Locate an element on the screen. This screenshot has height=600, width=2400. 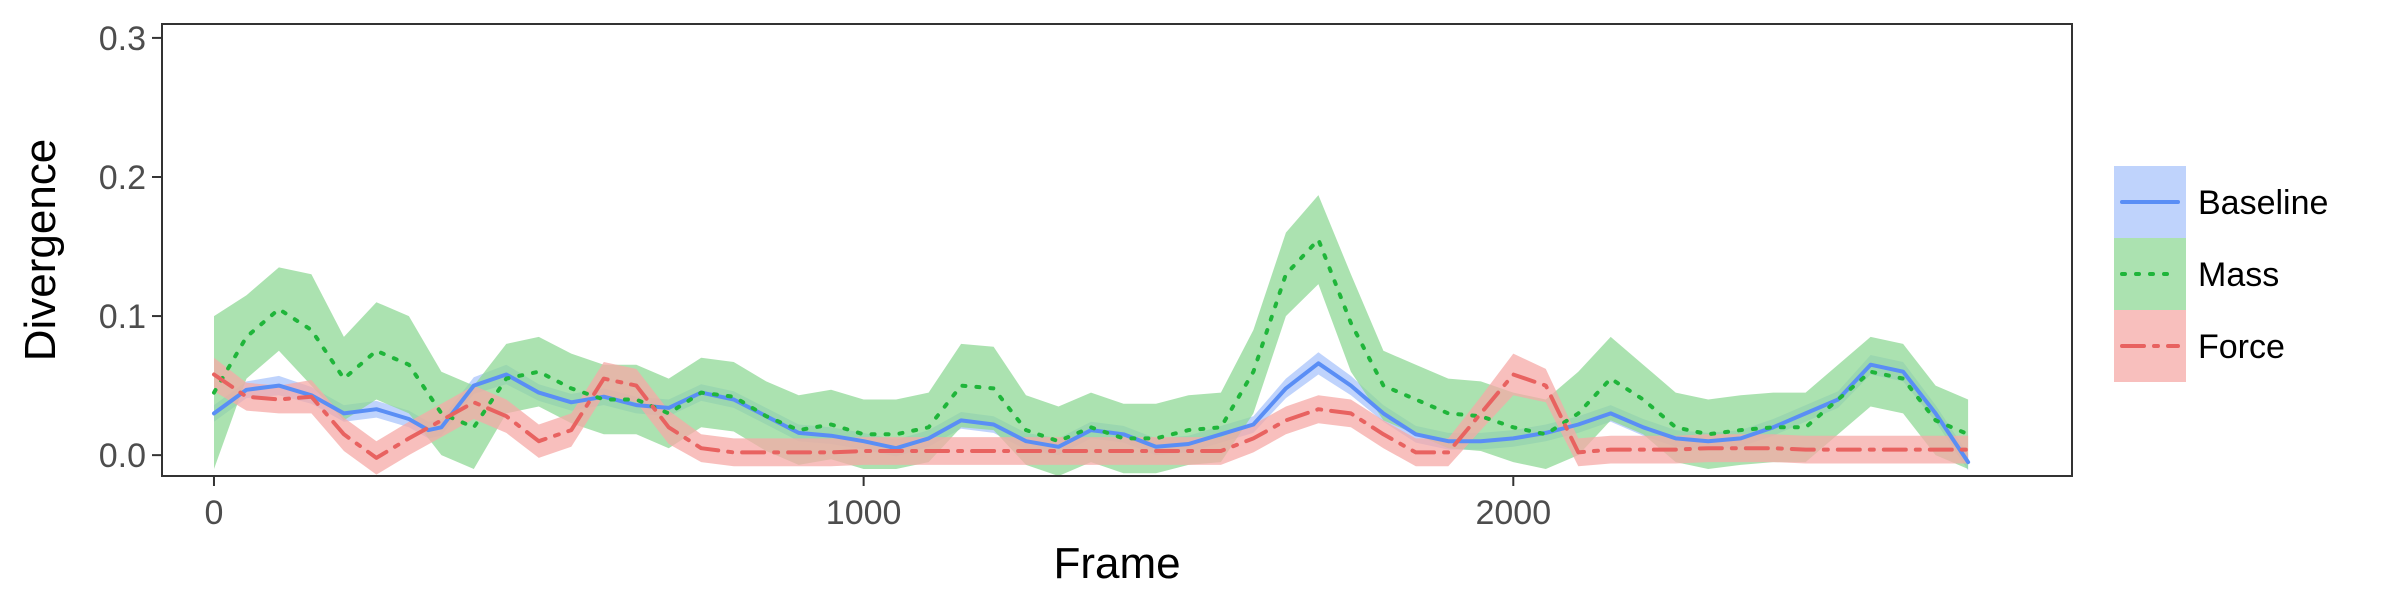
y-tick-label: 0.2 is located at coordinates (122, 178).